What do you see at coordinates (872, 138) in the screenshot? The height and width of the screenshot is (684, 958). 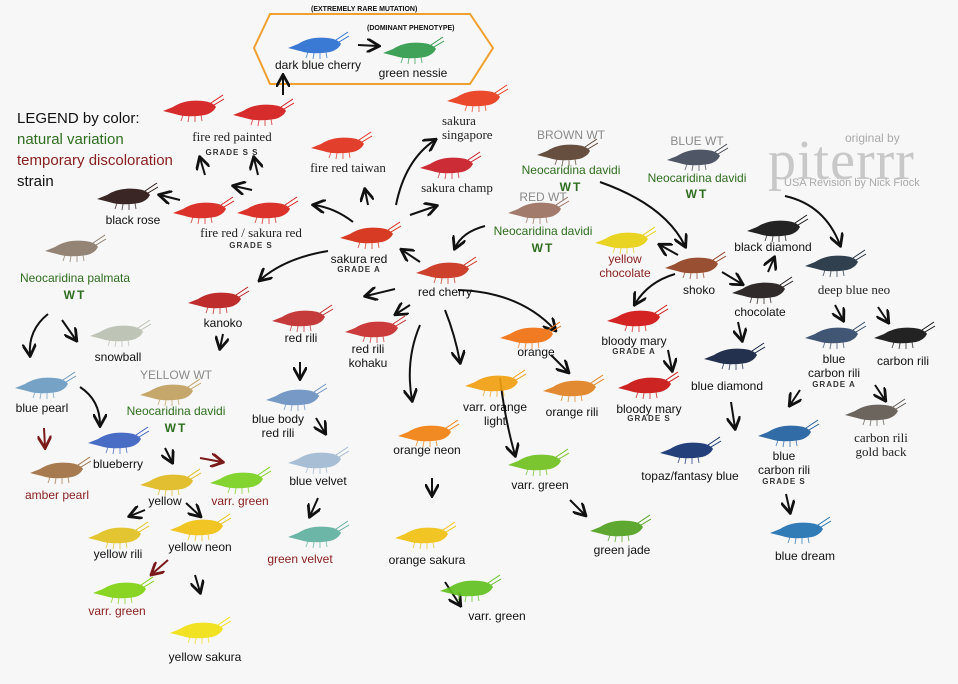 I see `watermark-original-by: original by` at bounding box center [872, 138].